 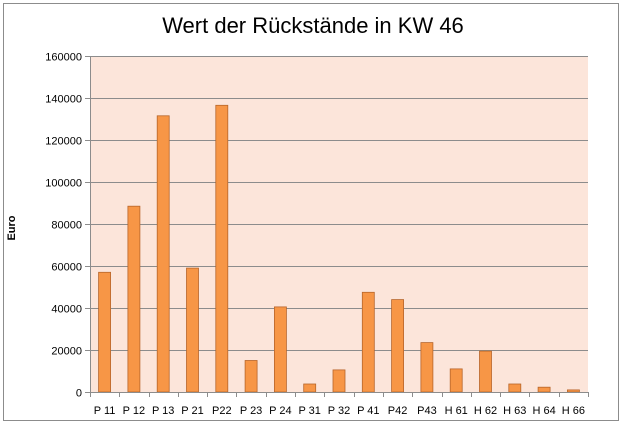 What do you see at coordinates (66, 310) in the screenshot?
I see `y-tick-label: 40000` at bounding box center [66, 310].